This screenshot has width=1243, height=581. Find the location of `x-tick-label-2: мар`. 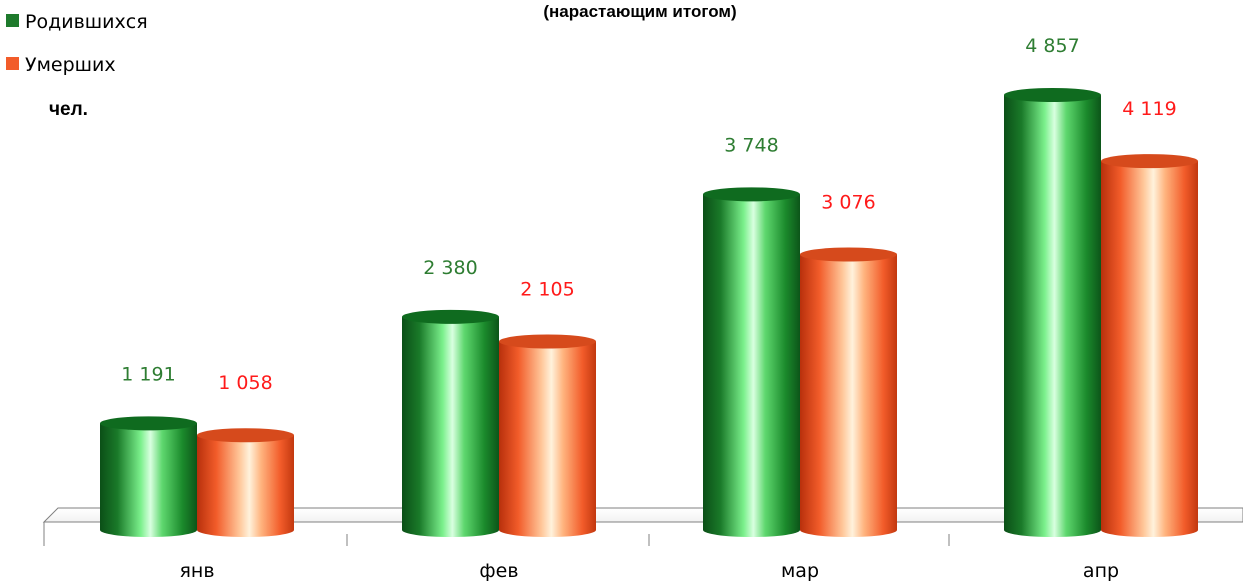

x-tick-label-2: мар is located at coordinates (800, 570).